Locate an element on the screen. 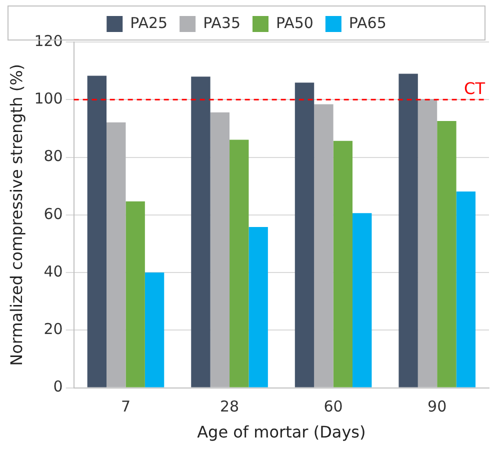 This screenshot has height=451, width=495. y-axis-title: Normalized compressive strength (%) is located at coordinates (16, 215).